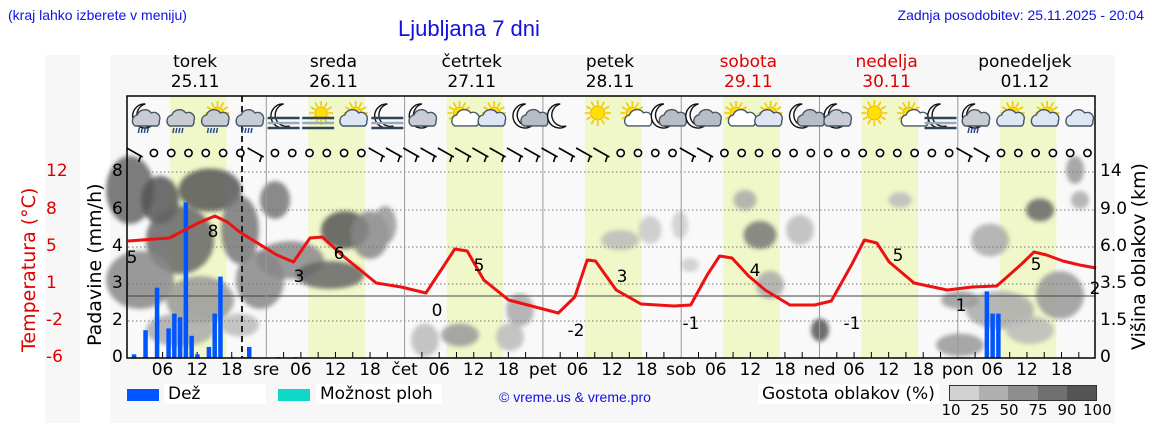  Describe the element at coordinates (437, 311) in the screenshot. I see `temperature-value-label: 0` at that location.